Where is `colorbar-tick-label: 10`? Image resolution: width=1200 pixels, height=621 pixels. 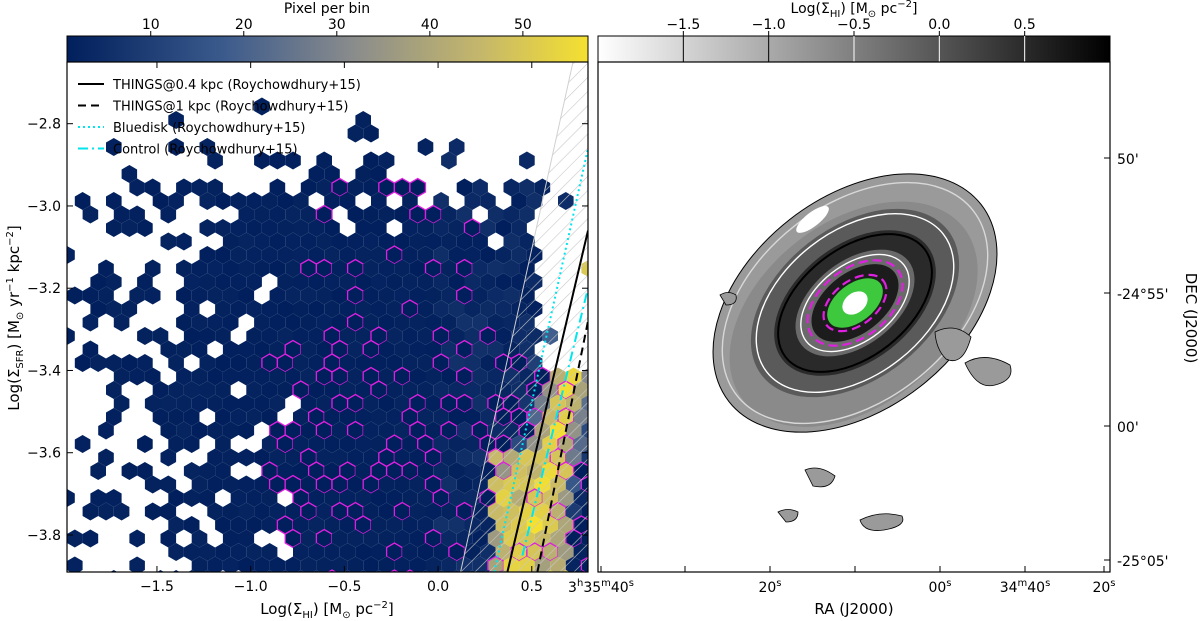
colorbar-tick-label: 10 is located at coordinates (151, 25).